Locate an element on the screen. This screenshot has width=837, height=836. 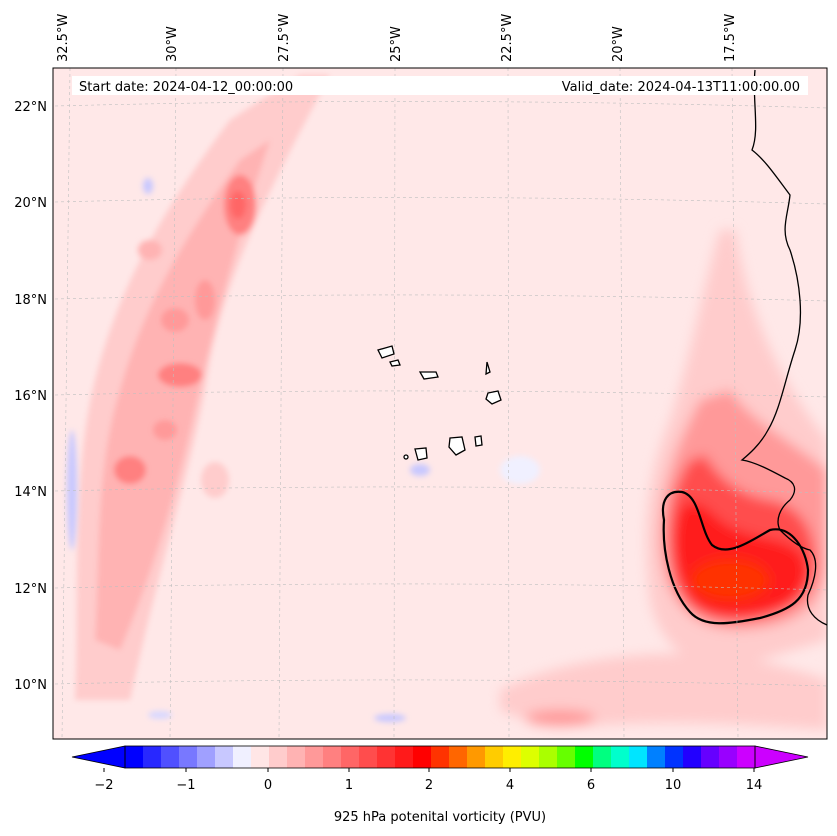
colorbar-ticks is located at coordinates (429, 770).